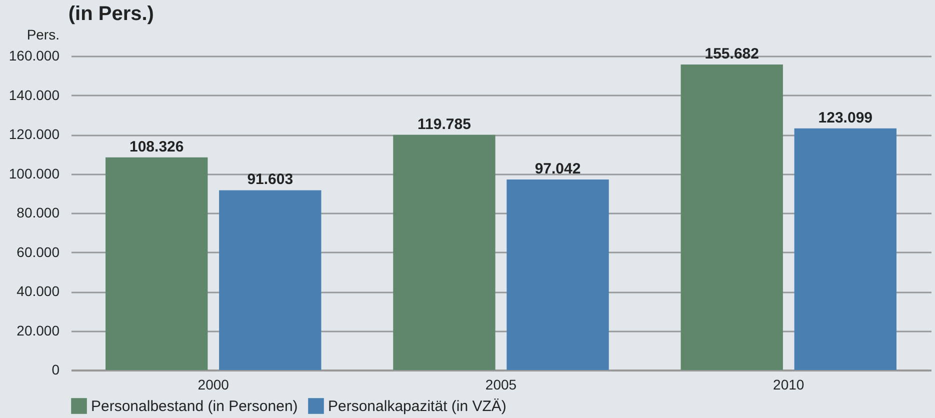 This screenshot has height=418, width=935. What do you see at coordinates (34, 173) in the screenshot?
I see `y-tick-label: 100.000` at bounding box center [34, 173].